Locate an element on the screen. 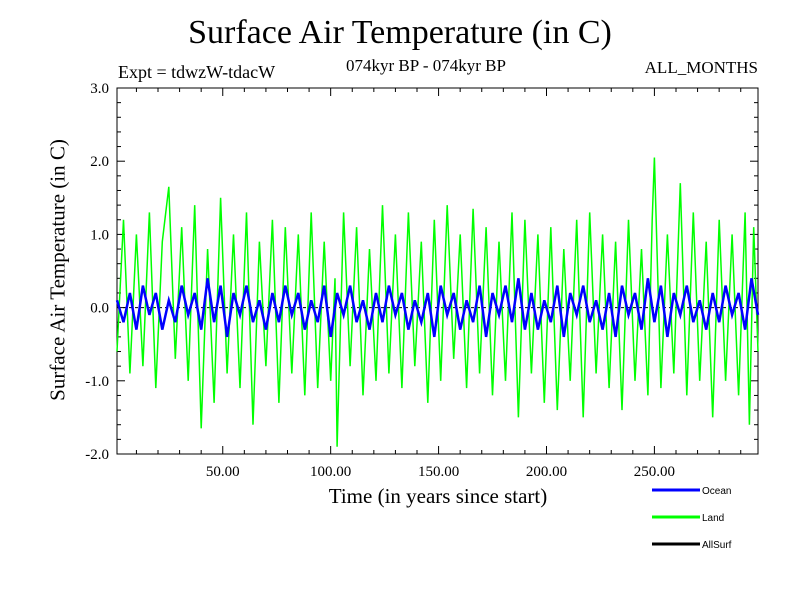 This screenshot has width=800, height=600. y-tick-label: -2.0 is located at coordinates (97, 455).